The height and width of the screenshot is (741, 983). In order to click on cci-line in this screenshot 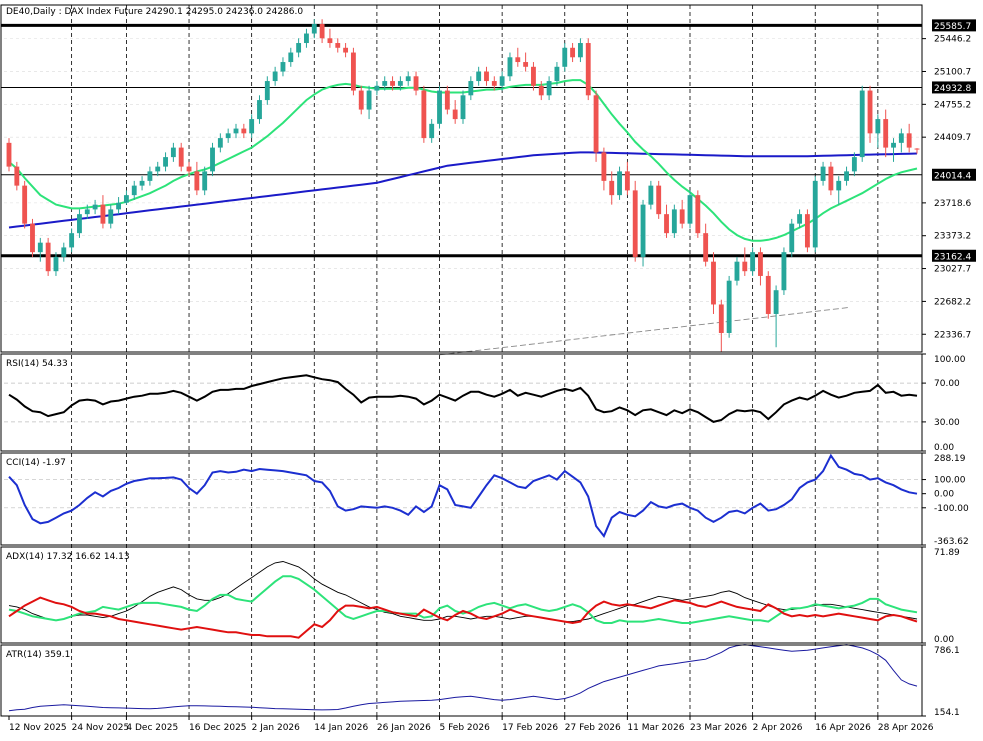, I will do `click(463, 495)`.